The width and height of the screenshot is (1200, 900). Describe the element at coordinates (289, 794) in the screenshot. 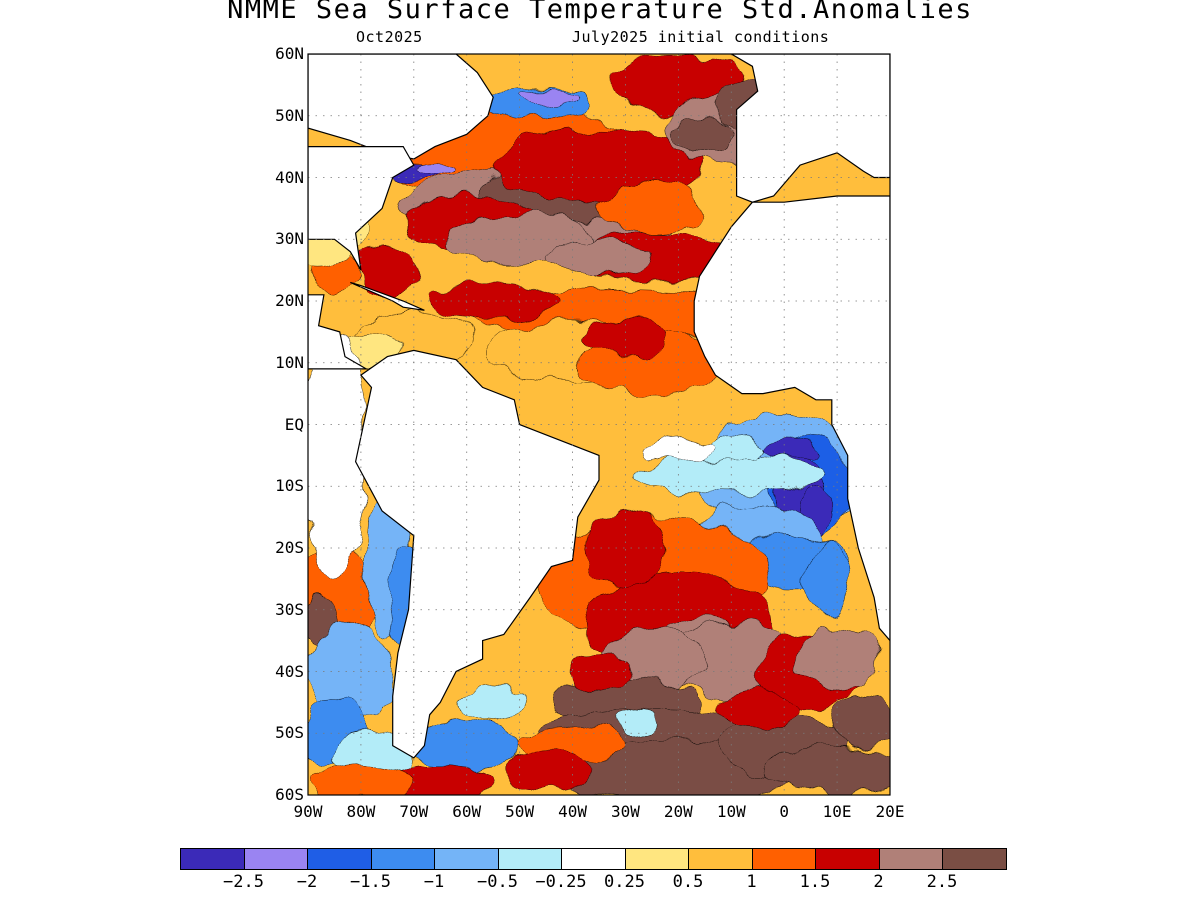

I see `latitude-label: 60S` at that location.